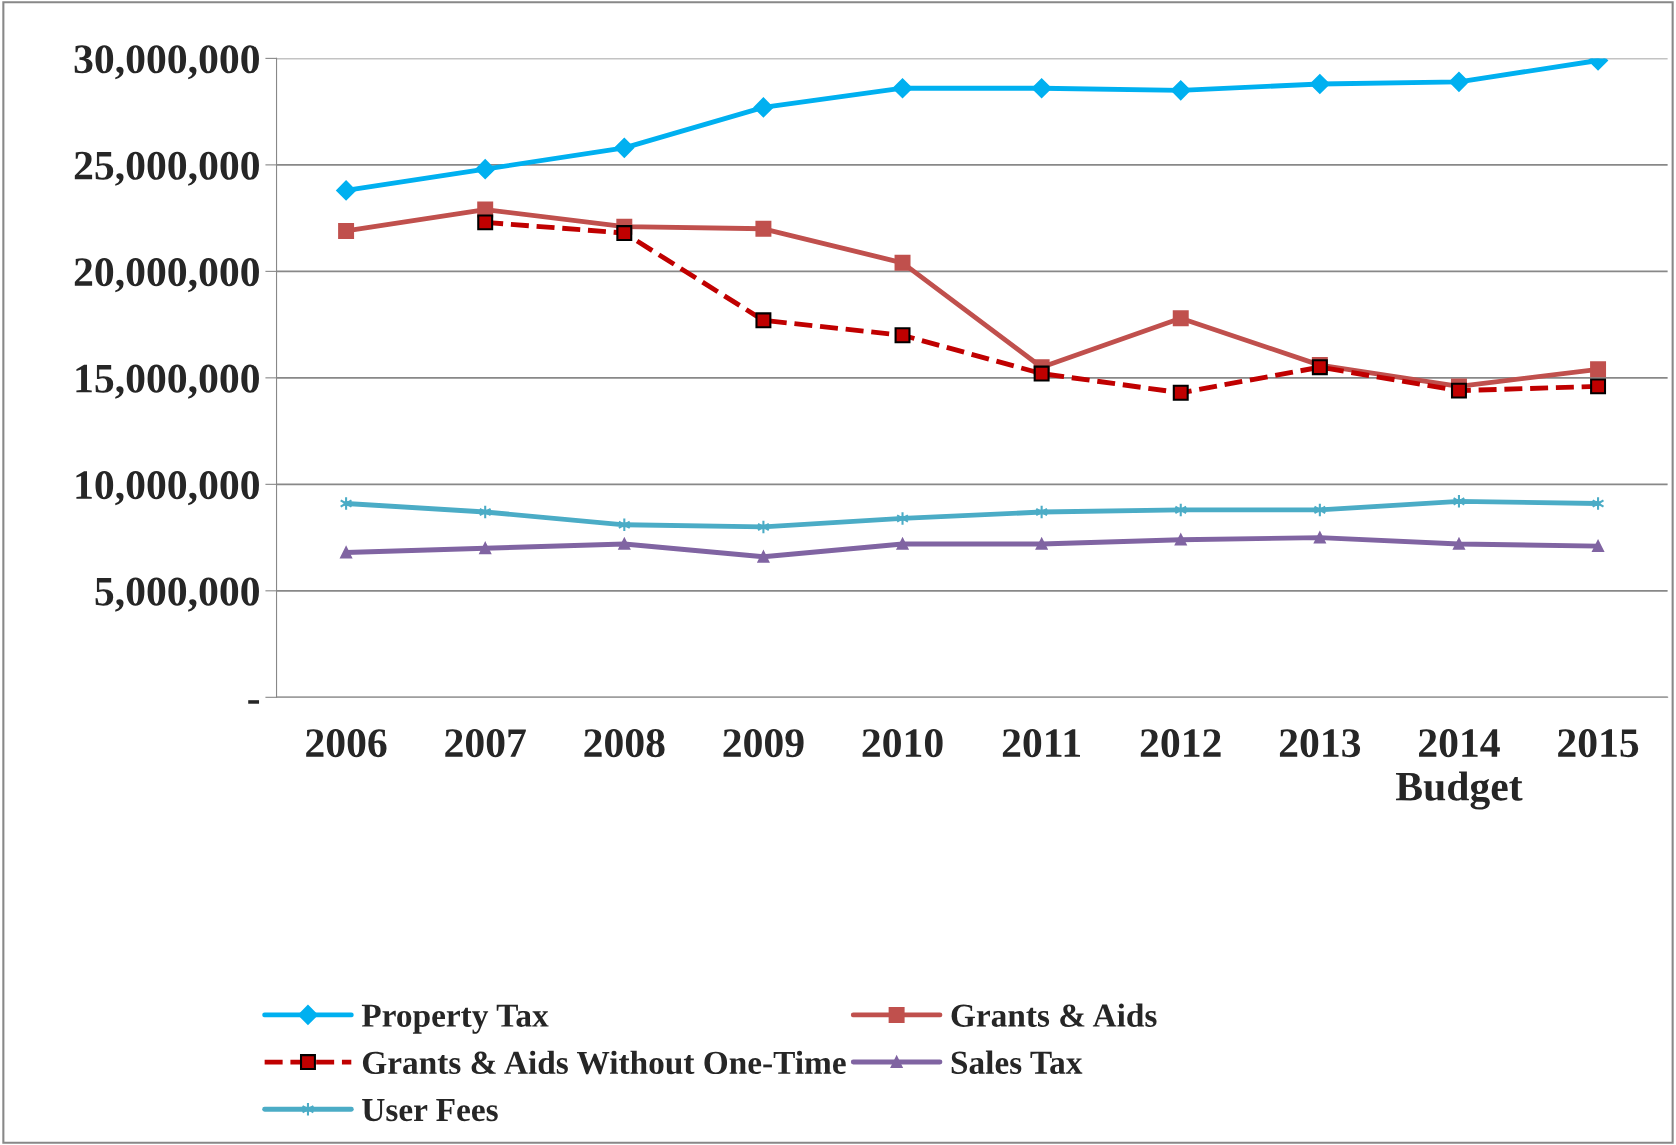 The height and width of the screenshot is (1145, 1676). What do you see at coordinates (604, 1062) in the screenshot?
I see `legend-label: Grants & Aids Without One-Time` at bounding box center [604, 1062].